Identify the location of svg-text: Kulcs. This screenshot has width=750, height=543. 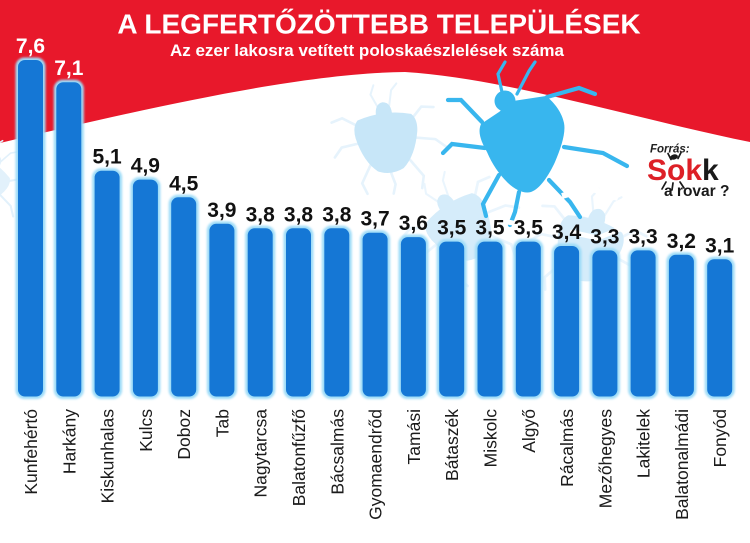
(146, 430).